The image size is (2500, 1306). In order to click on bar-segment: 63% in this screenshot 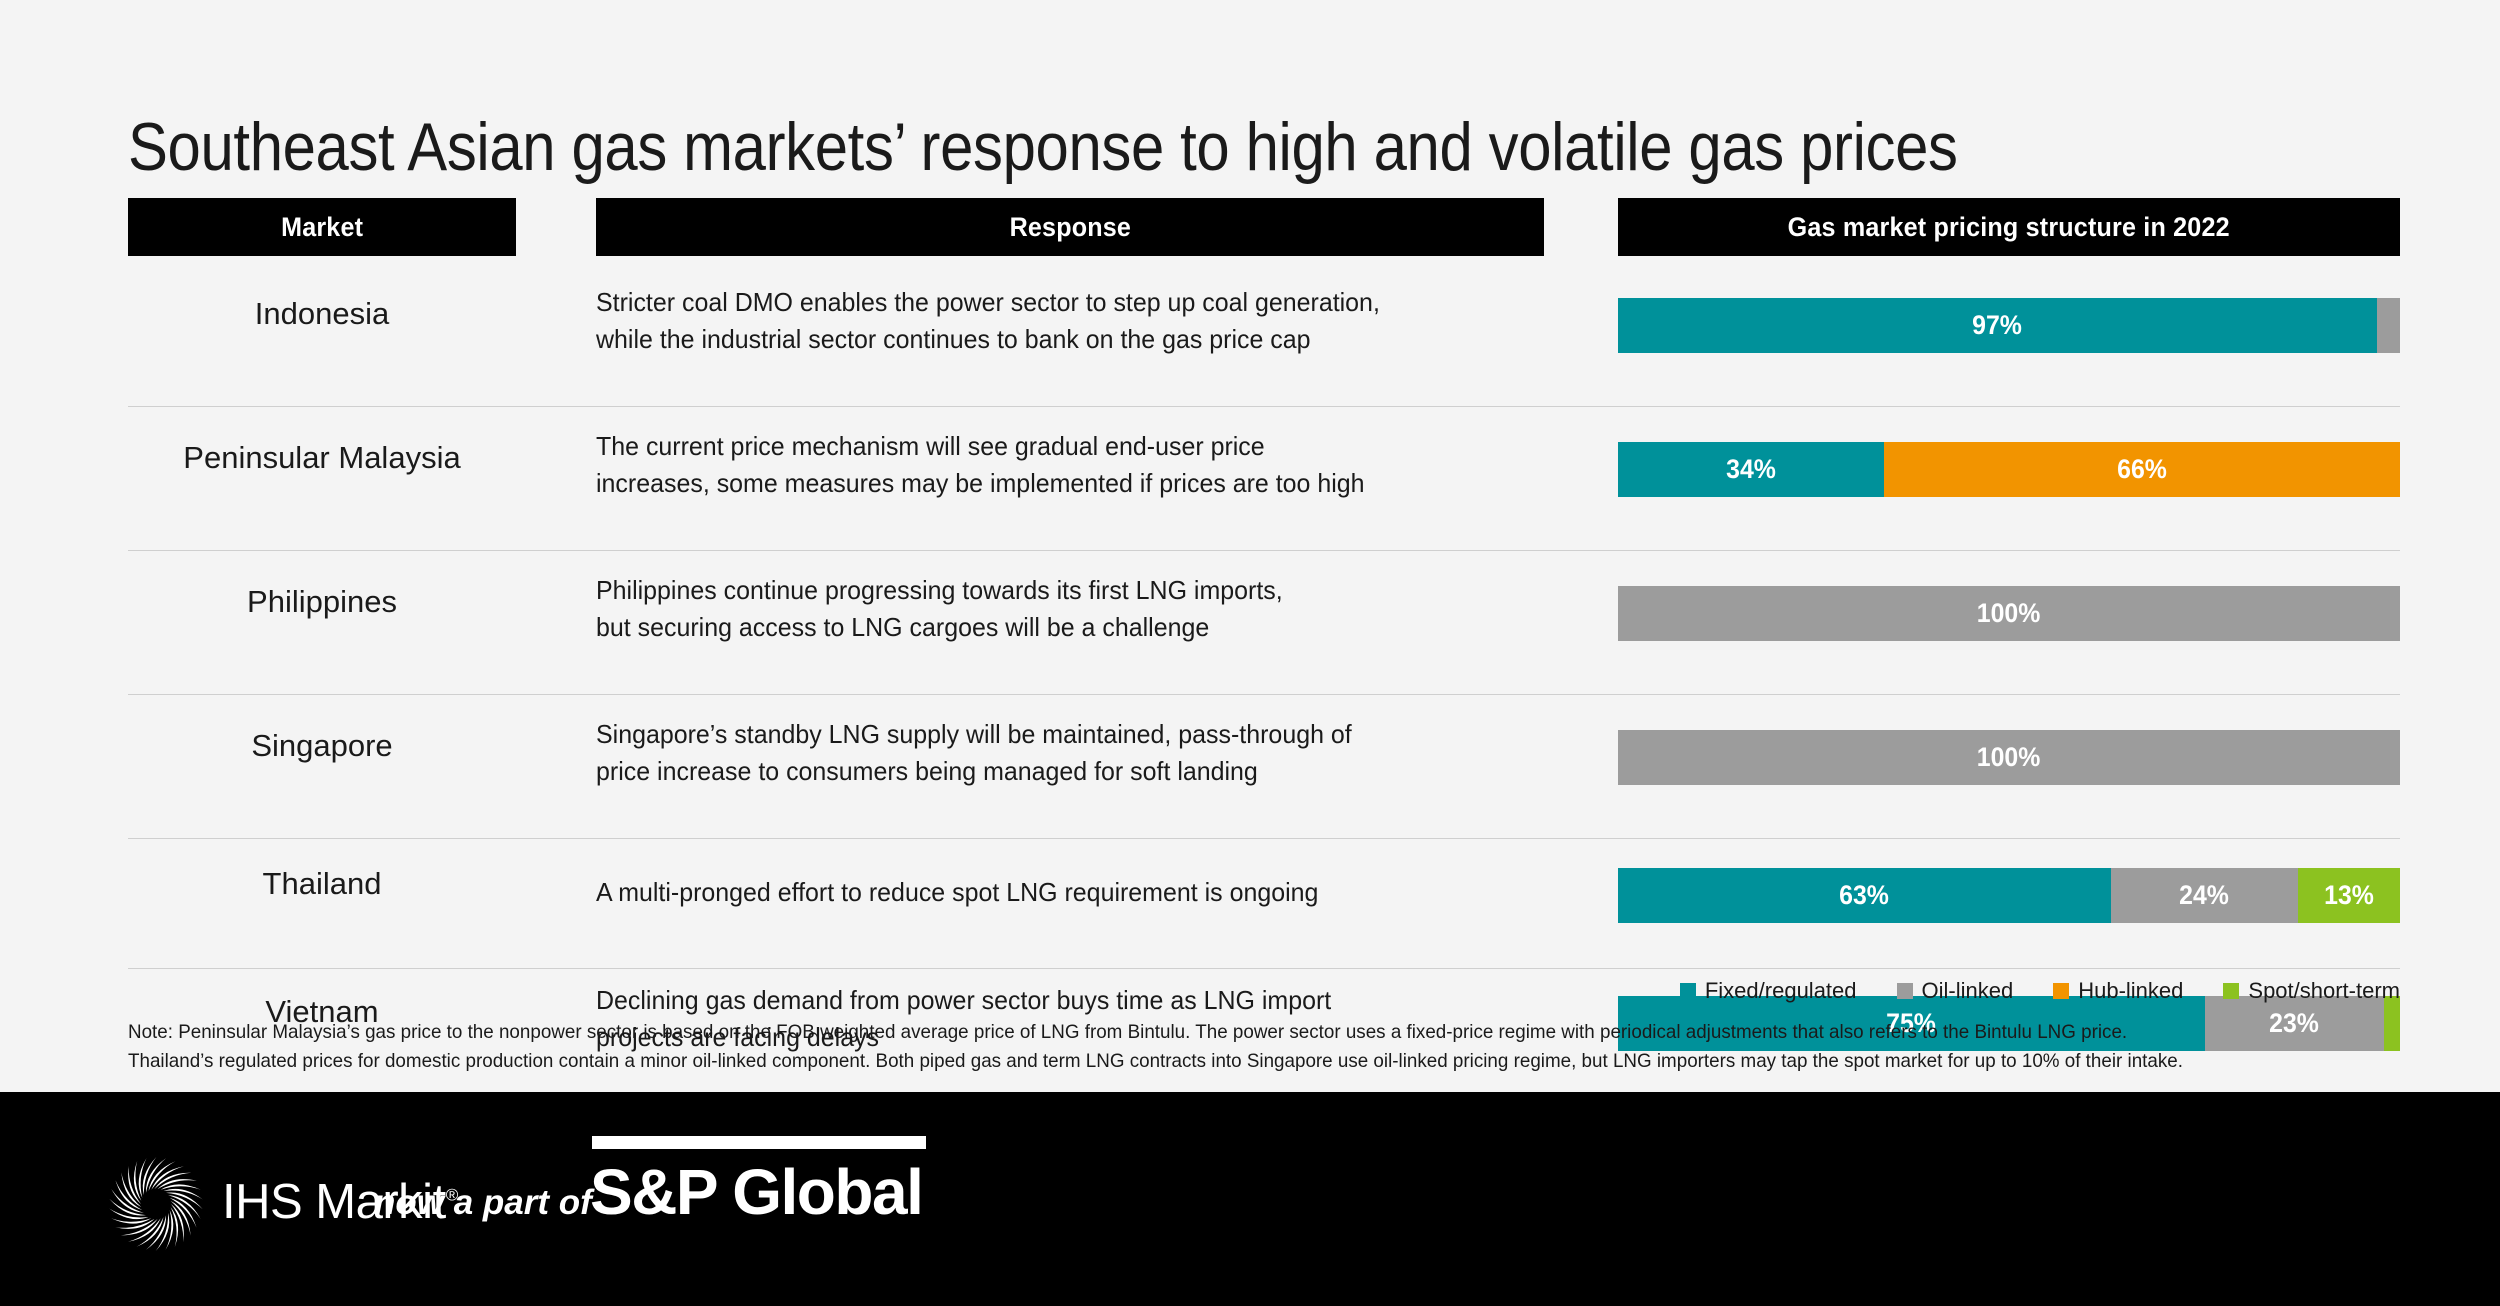, I will do `click(1864, 895)`.